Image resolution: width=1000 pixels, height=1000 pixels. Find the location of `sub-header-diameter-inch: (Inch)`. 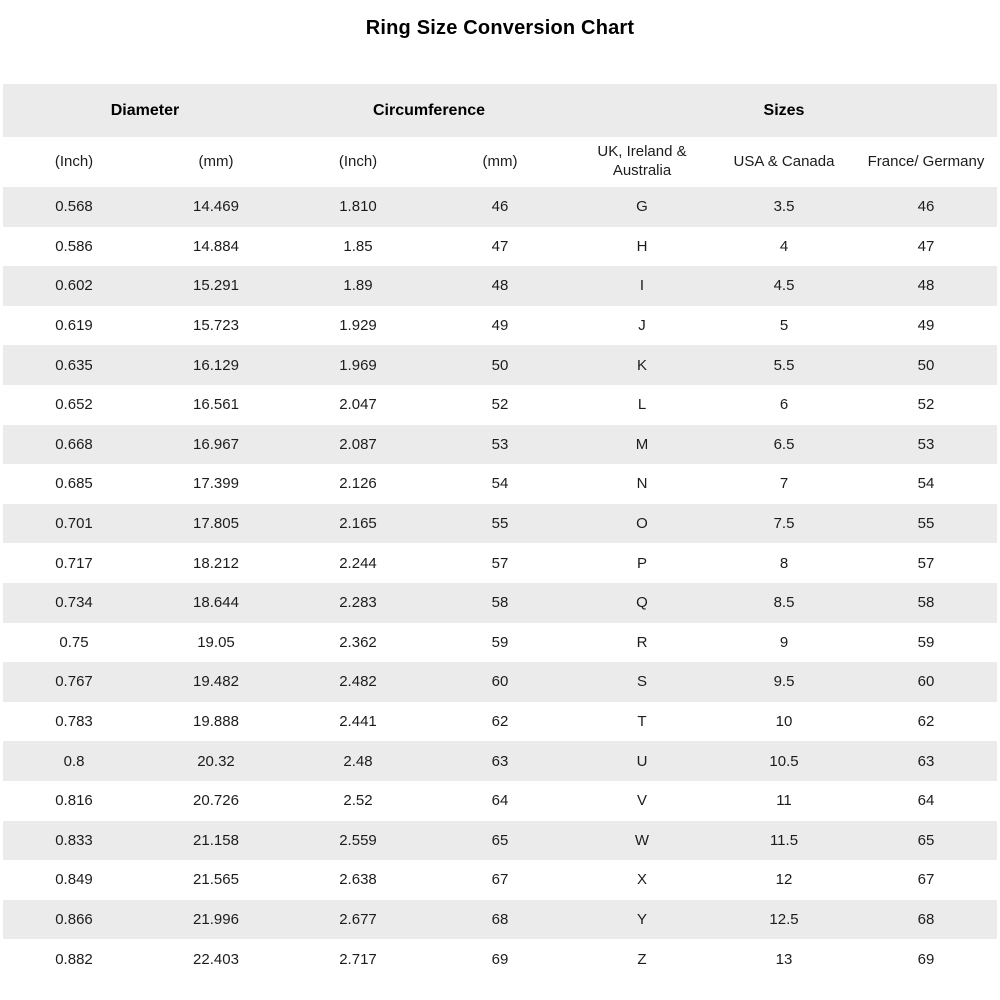

sub-header-diameter-inch: (Inch) is located at coordinates (74, 161).